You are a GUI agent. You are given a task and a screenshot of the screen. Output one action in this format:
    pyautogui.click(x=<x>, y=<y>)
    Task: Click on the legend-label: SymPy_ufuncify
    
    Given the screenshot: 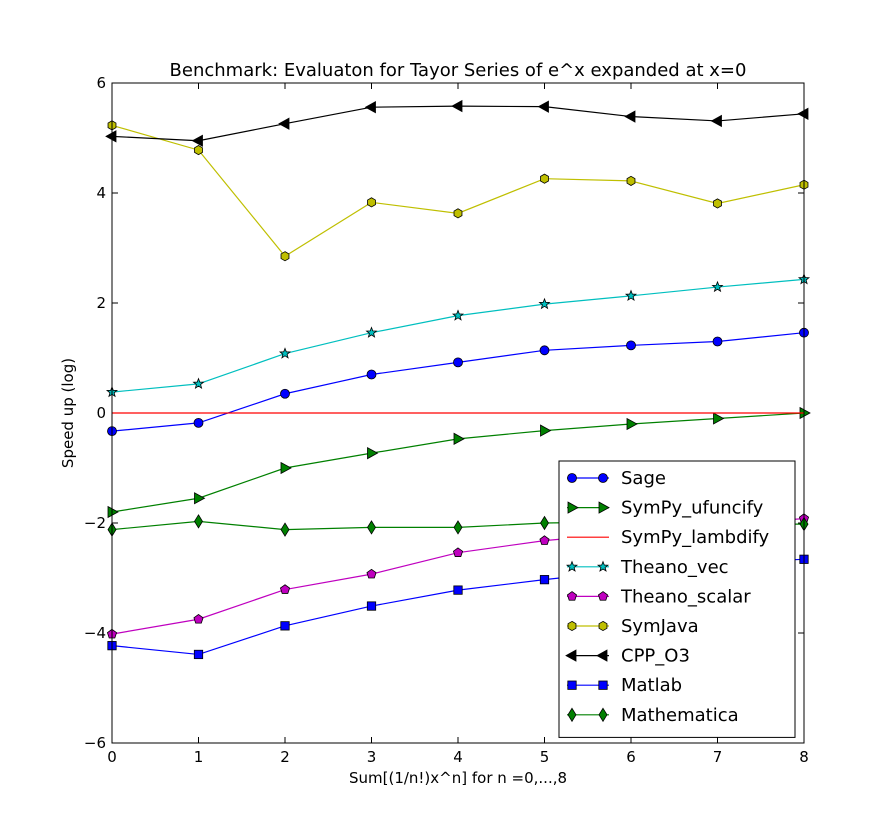 What is the action you would take?
    pyautogui.click(x=692, y=508)
    